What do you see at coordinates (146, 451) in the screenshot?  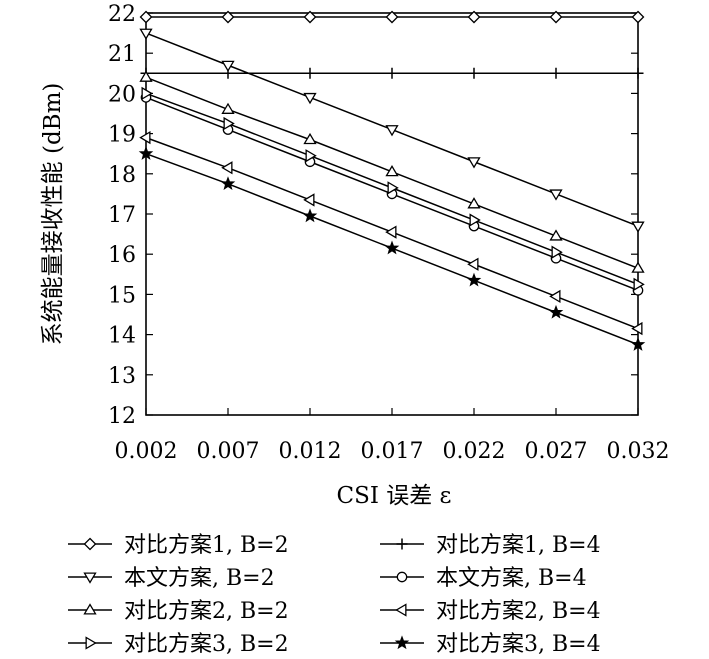 I see `x-tick-label: 0.002` at bounding box center [146, 451].